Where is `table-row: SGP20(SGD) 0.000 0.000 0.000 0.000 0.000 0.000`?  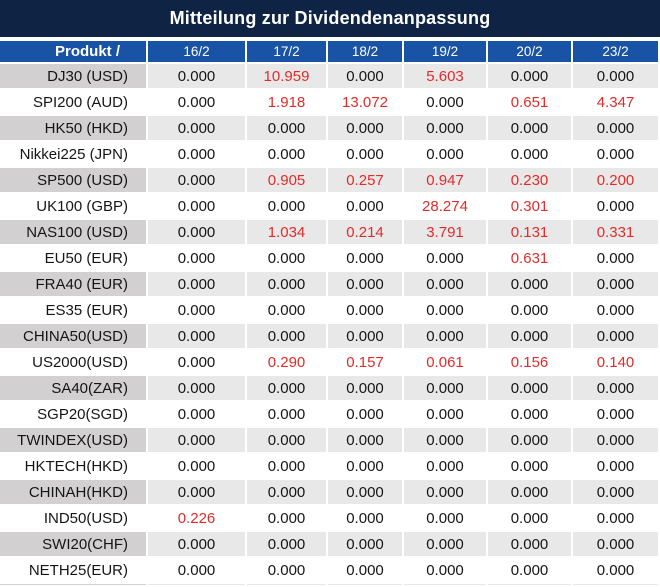
table-row: SGP20(SGD) 0.000 0.000 0.000 0.000 0.000 0.000 is located at coordinates (330, 415).